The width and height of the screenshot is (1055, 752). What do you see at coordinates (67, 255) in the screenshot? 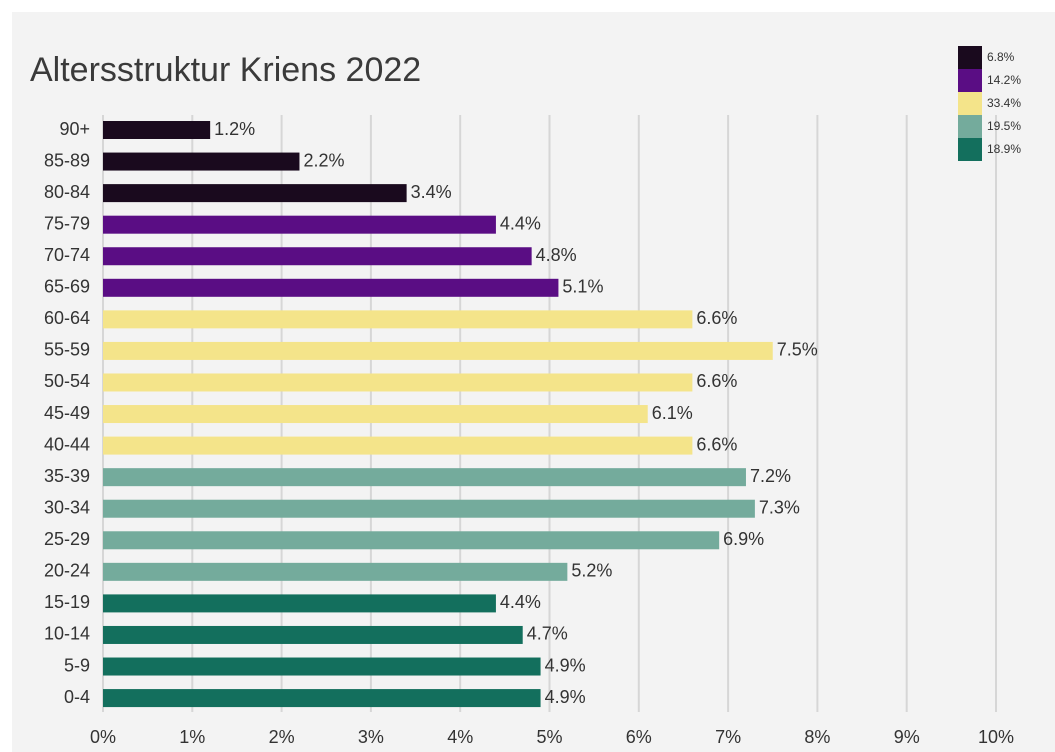
I see `y-tick-label: 70-74` at bounding box center [67, 255].